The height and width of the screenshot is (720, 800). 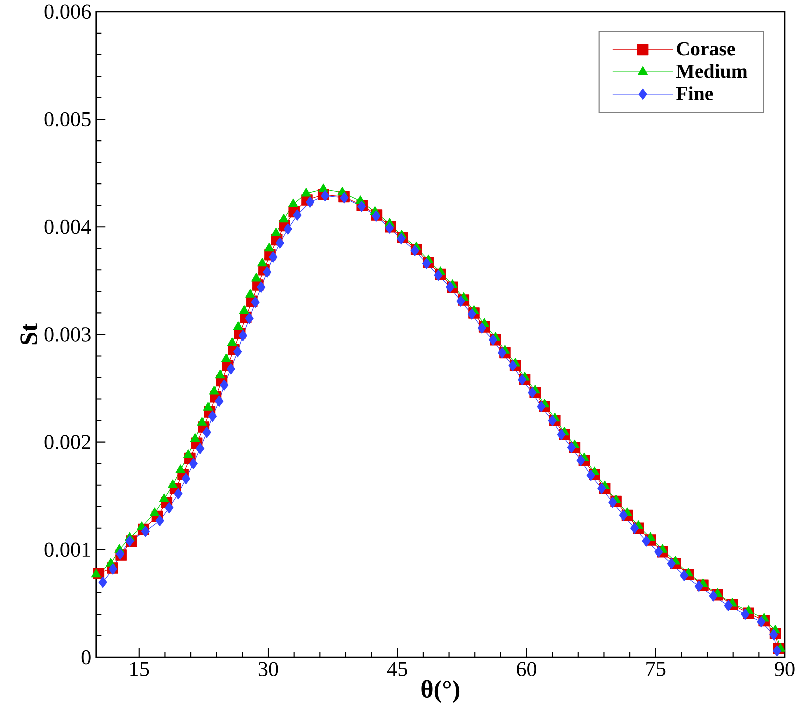 What do you see at coordinates (712, 71) in the screenshot?
I see `legend-label: Medium` at bounding box center [712, 71].